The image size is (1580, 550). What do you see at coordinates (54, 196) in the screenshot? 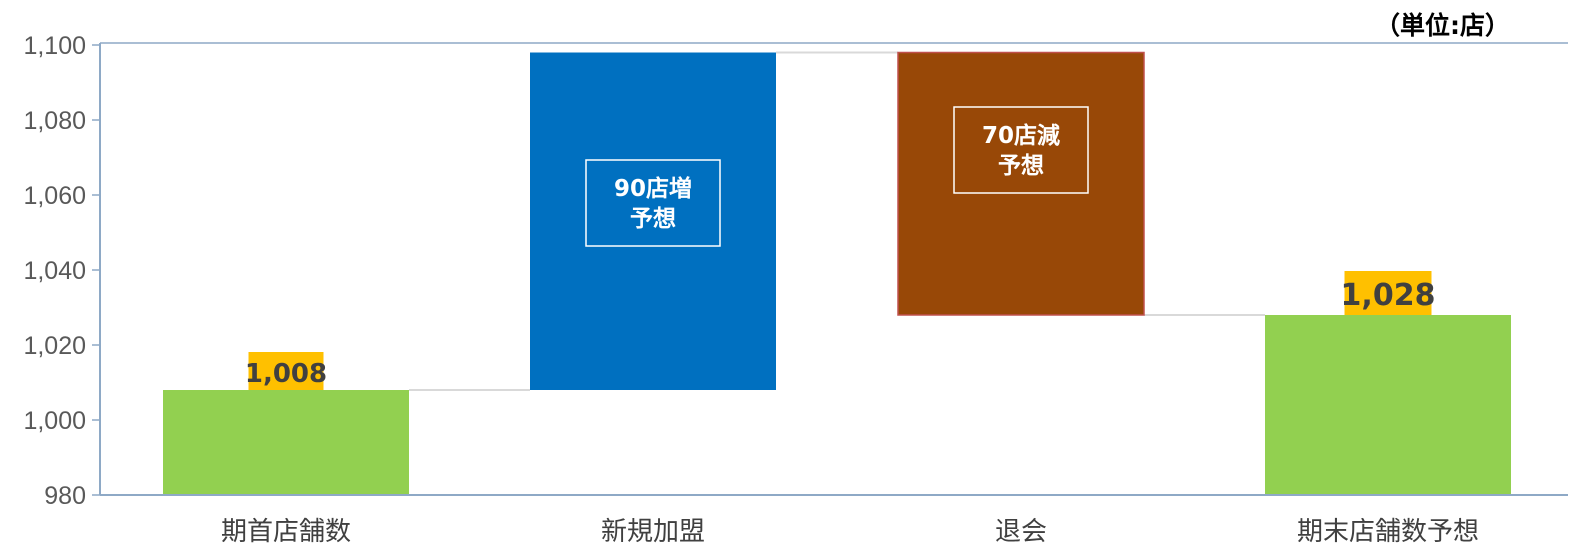
I see `y-tick-label: 1,060` at bounding box center [54, 196].